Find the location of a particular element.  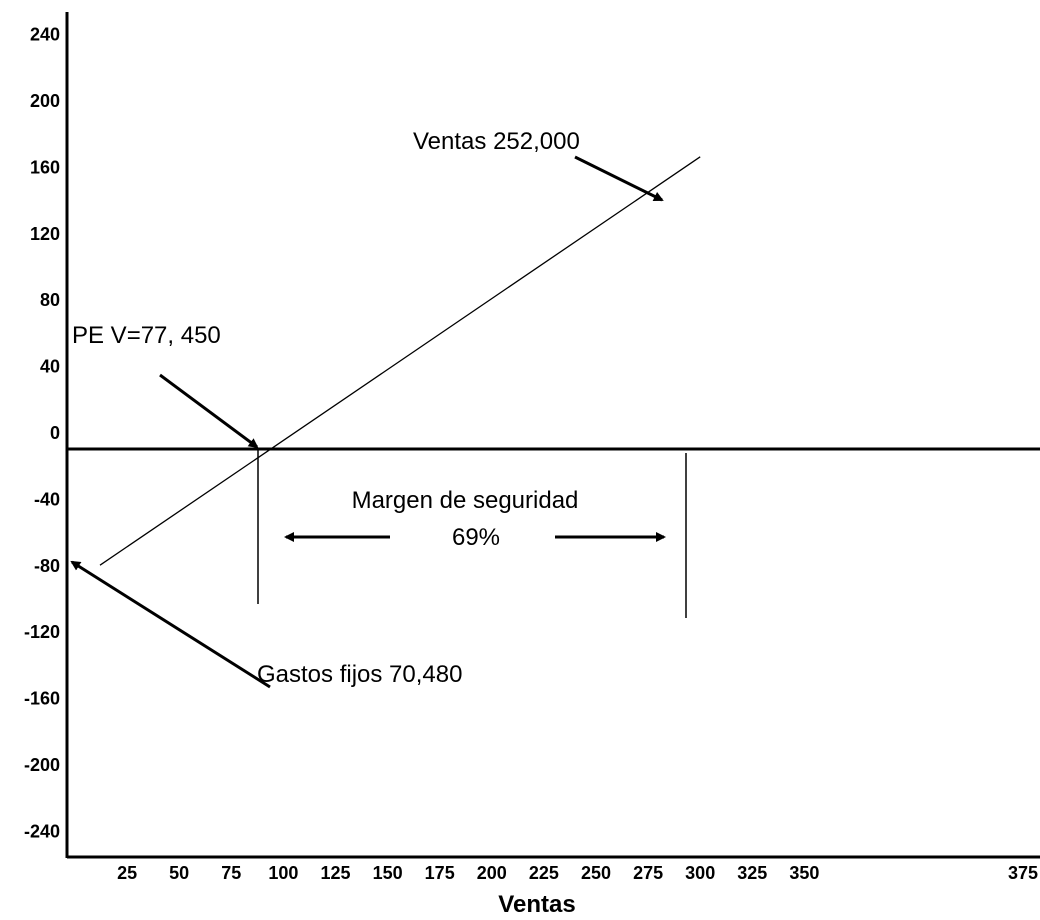

x-tick-label: 275 is located at coordinates (648, 873).